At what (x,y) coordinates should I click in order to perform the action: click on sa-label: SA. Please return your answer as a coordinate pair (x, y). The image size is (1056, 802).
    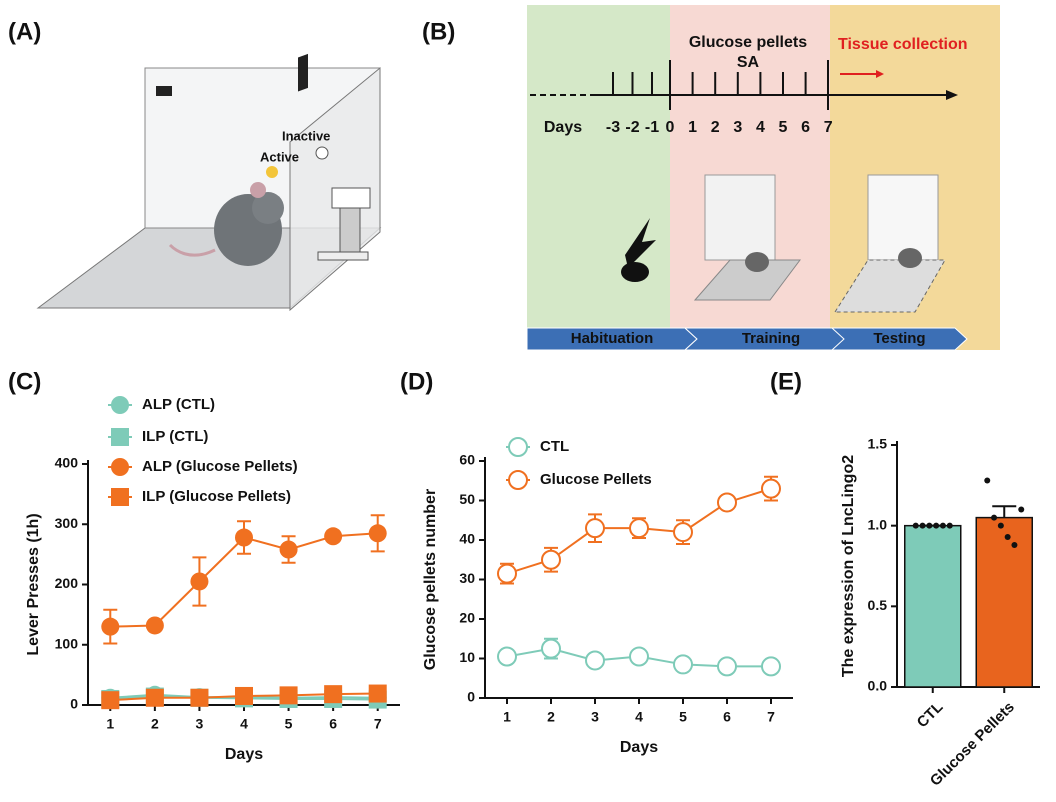
    Looking at the image, I should click on (748, 62).